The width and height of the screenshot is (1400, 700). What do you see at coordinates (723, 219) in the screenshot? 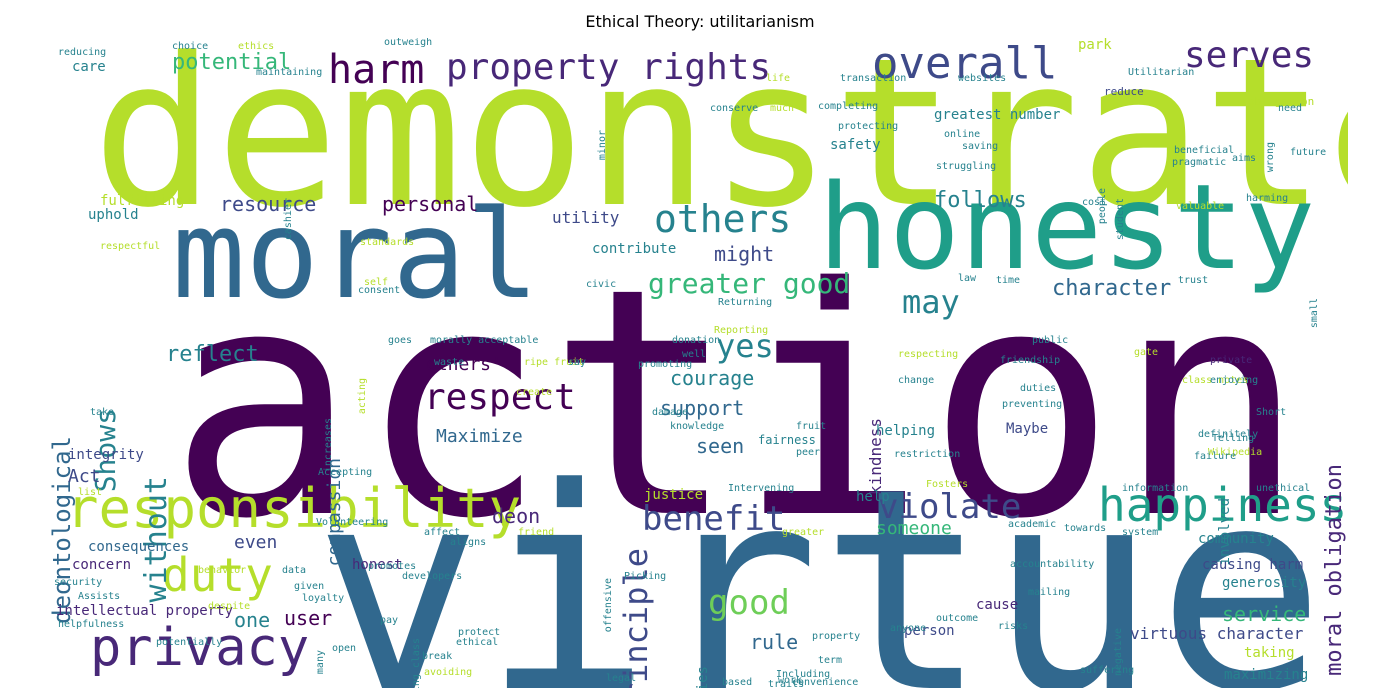
I see `word-others: others` at bounding box center [723, 219].